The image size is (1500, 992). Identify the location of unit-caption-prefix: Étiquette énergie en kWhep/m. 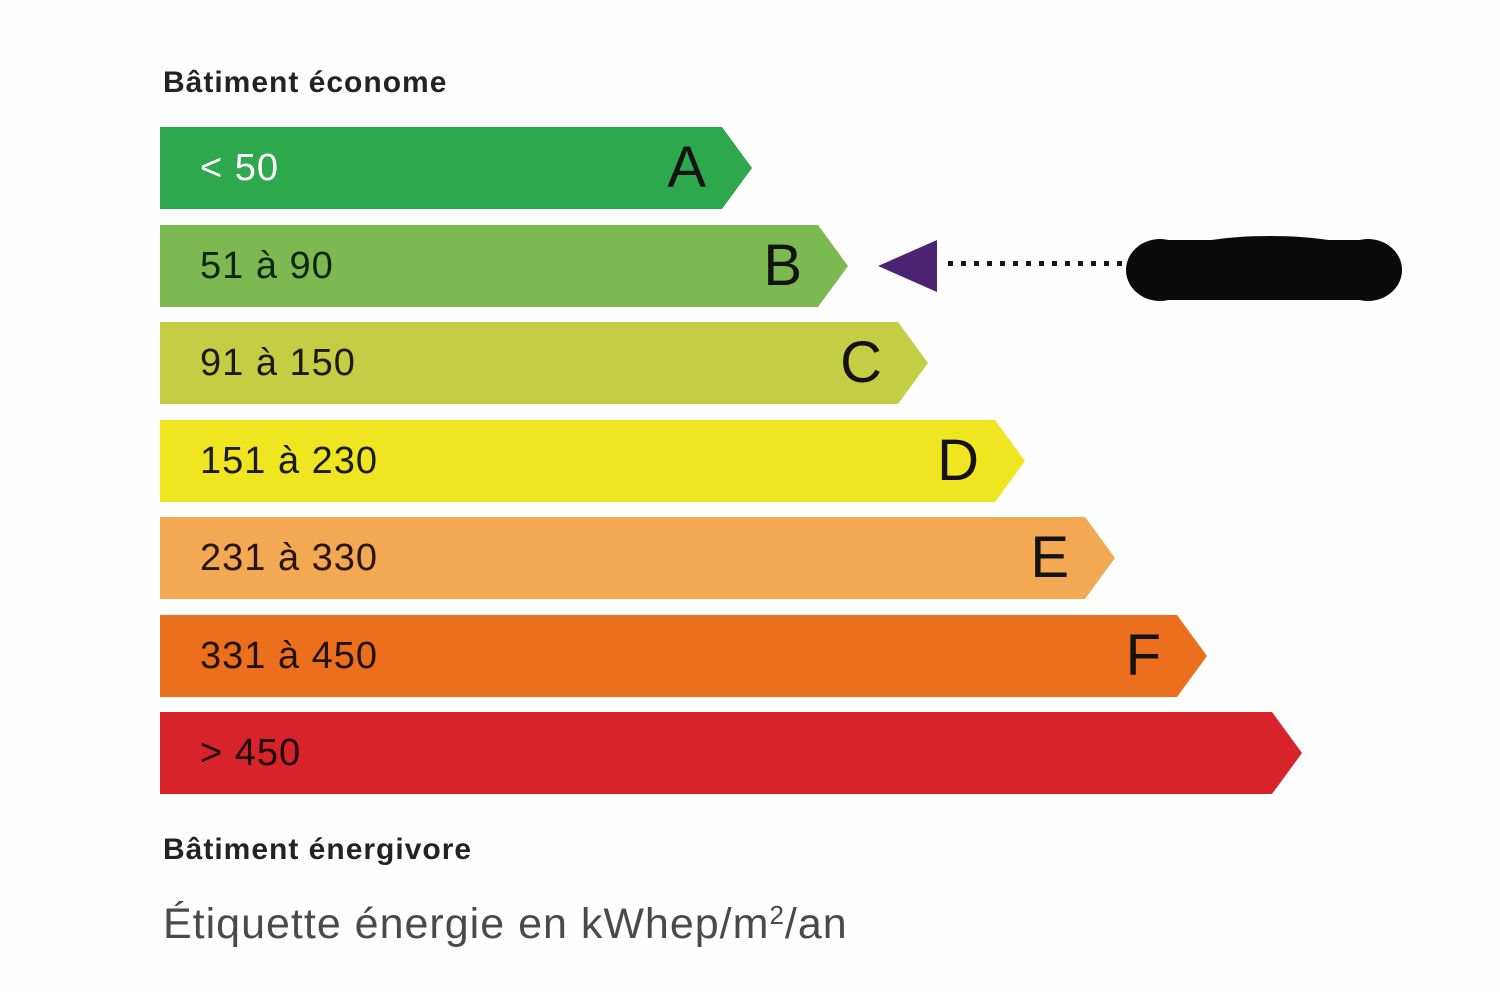
(466, 924).